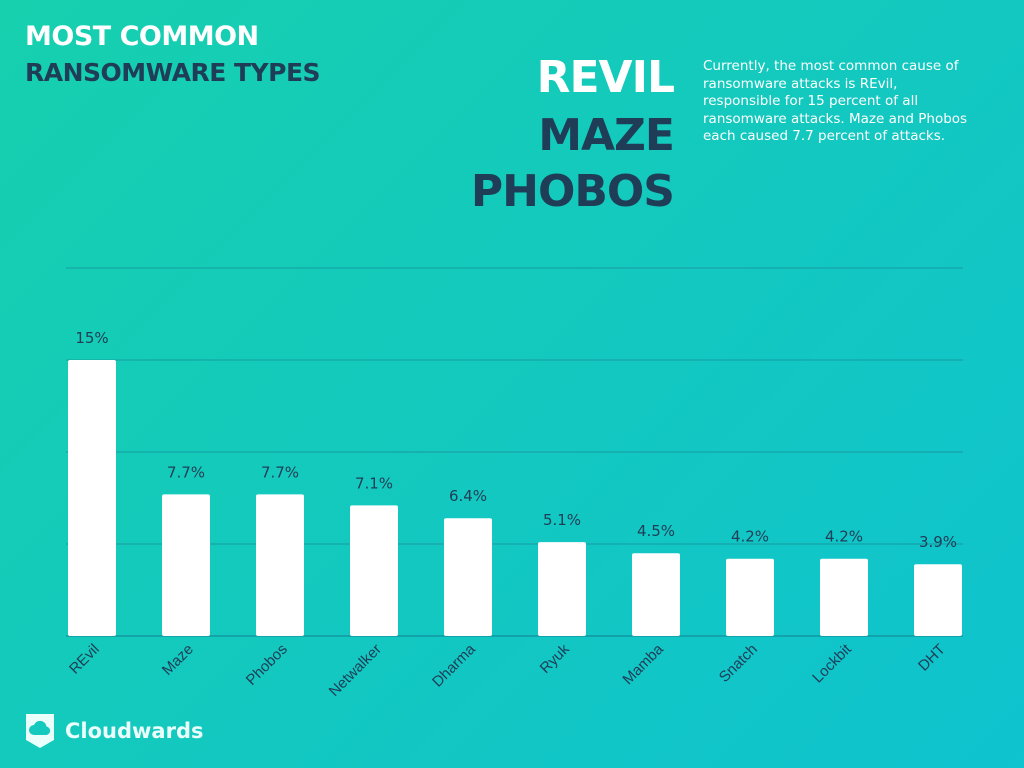 Image resolution: width=1024 pixels, height=768 pixels. Describe the element at coordinates (468, 496) in the screenshot. I see `data-label: 6.4%` at that location.